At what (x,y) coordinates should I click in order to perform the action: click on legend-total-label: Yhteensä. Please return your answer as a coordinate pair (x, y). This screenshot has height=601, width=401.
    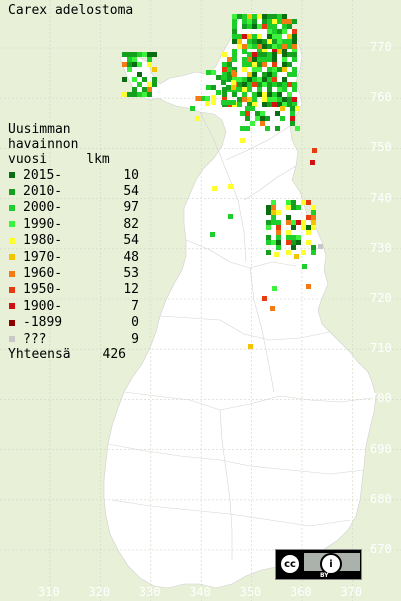
    Looking at the image, I should click on (39, 355).